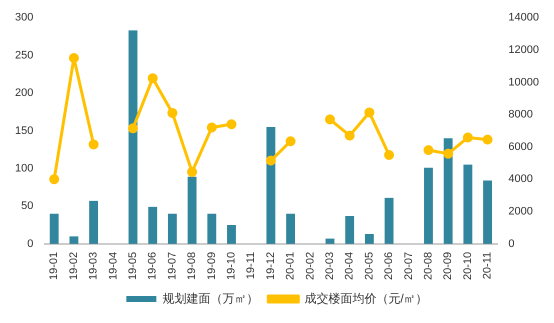  I want to click on x-tick-label: 19-12, so click(270, 266).